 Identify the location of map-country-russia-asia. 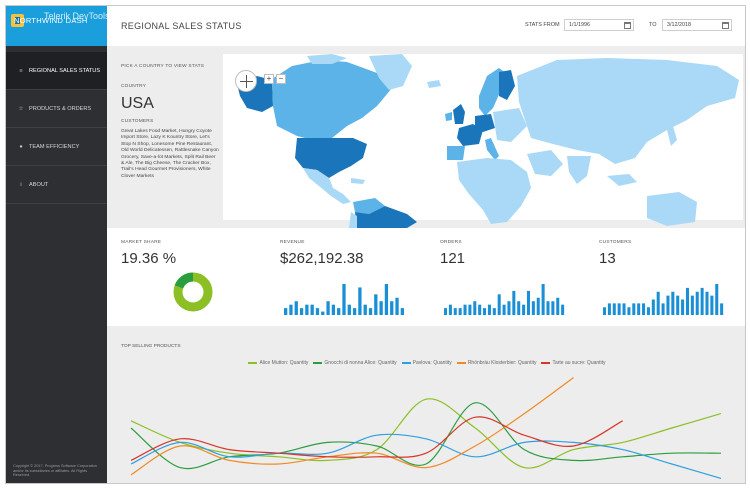
(628, 111).